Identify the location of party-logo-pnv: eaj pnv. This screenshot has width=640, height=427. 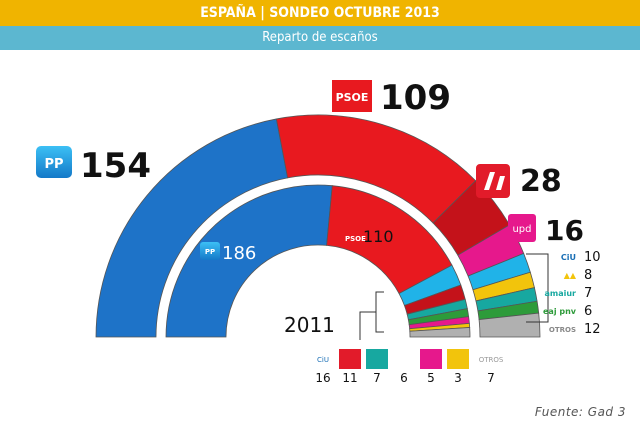
(560, 311).